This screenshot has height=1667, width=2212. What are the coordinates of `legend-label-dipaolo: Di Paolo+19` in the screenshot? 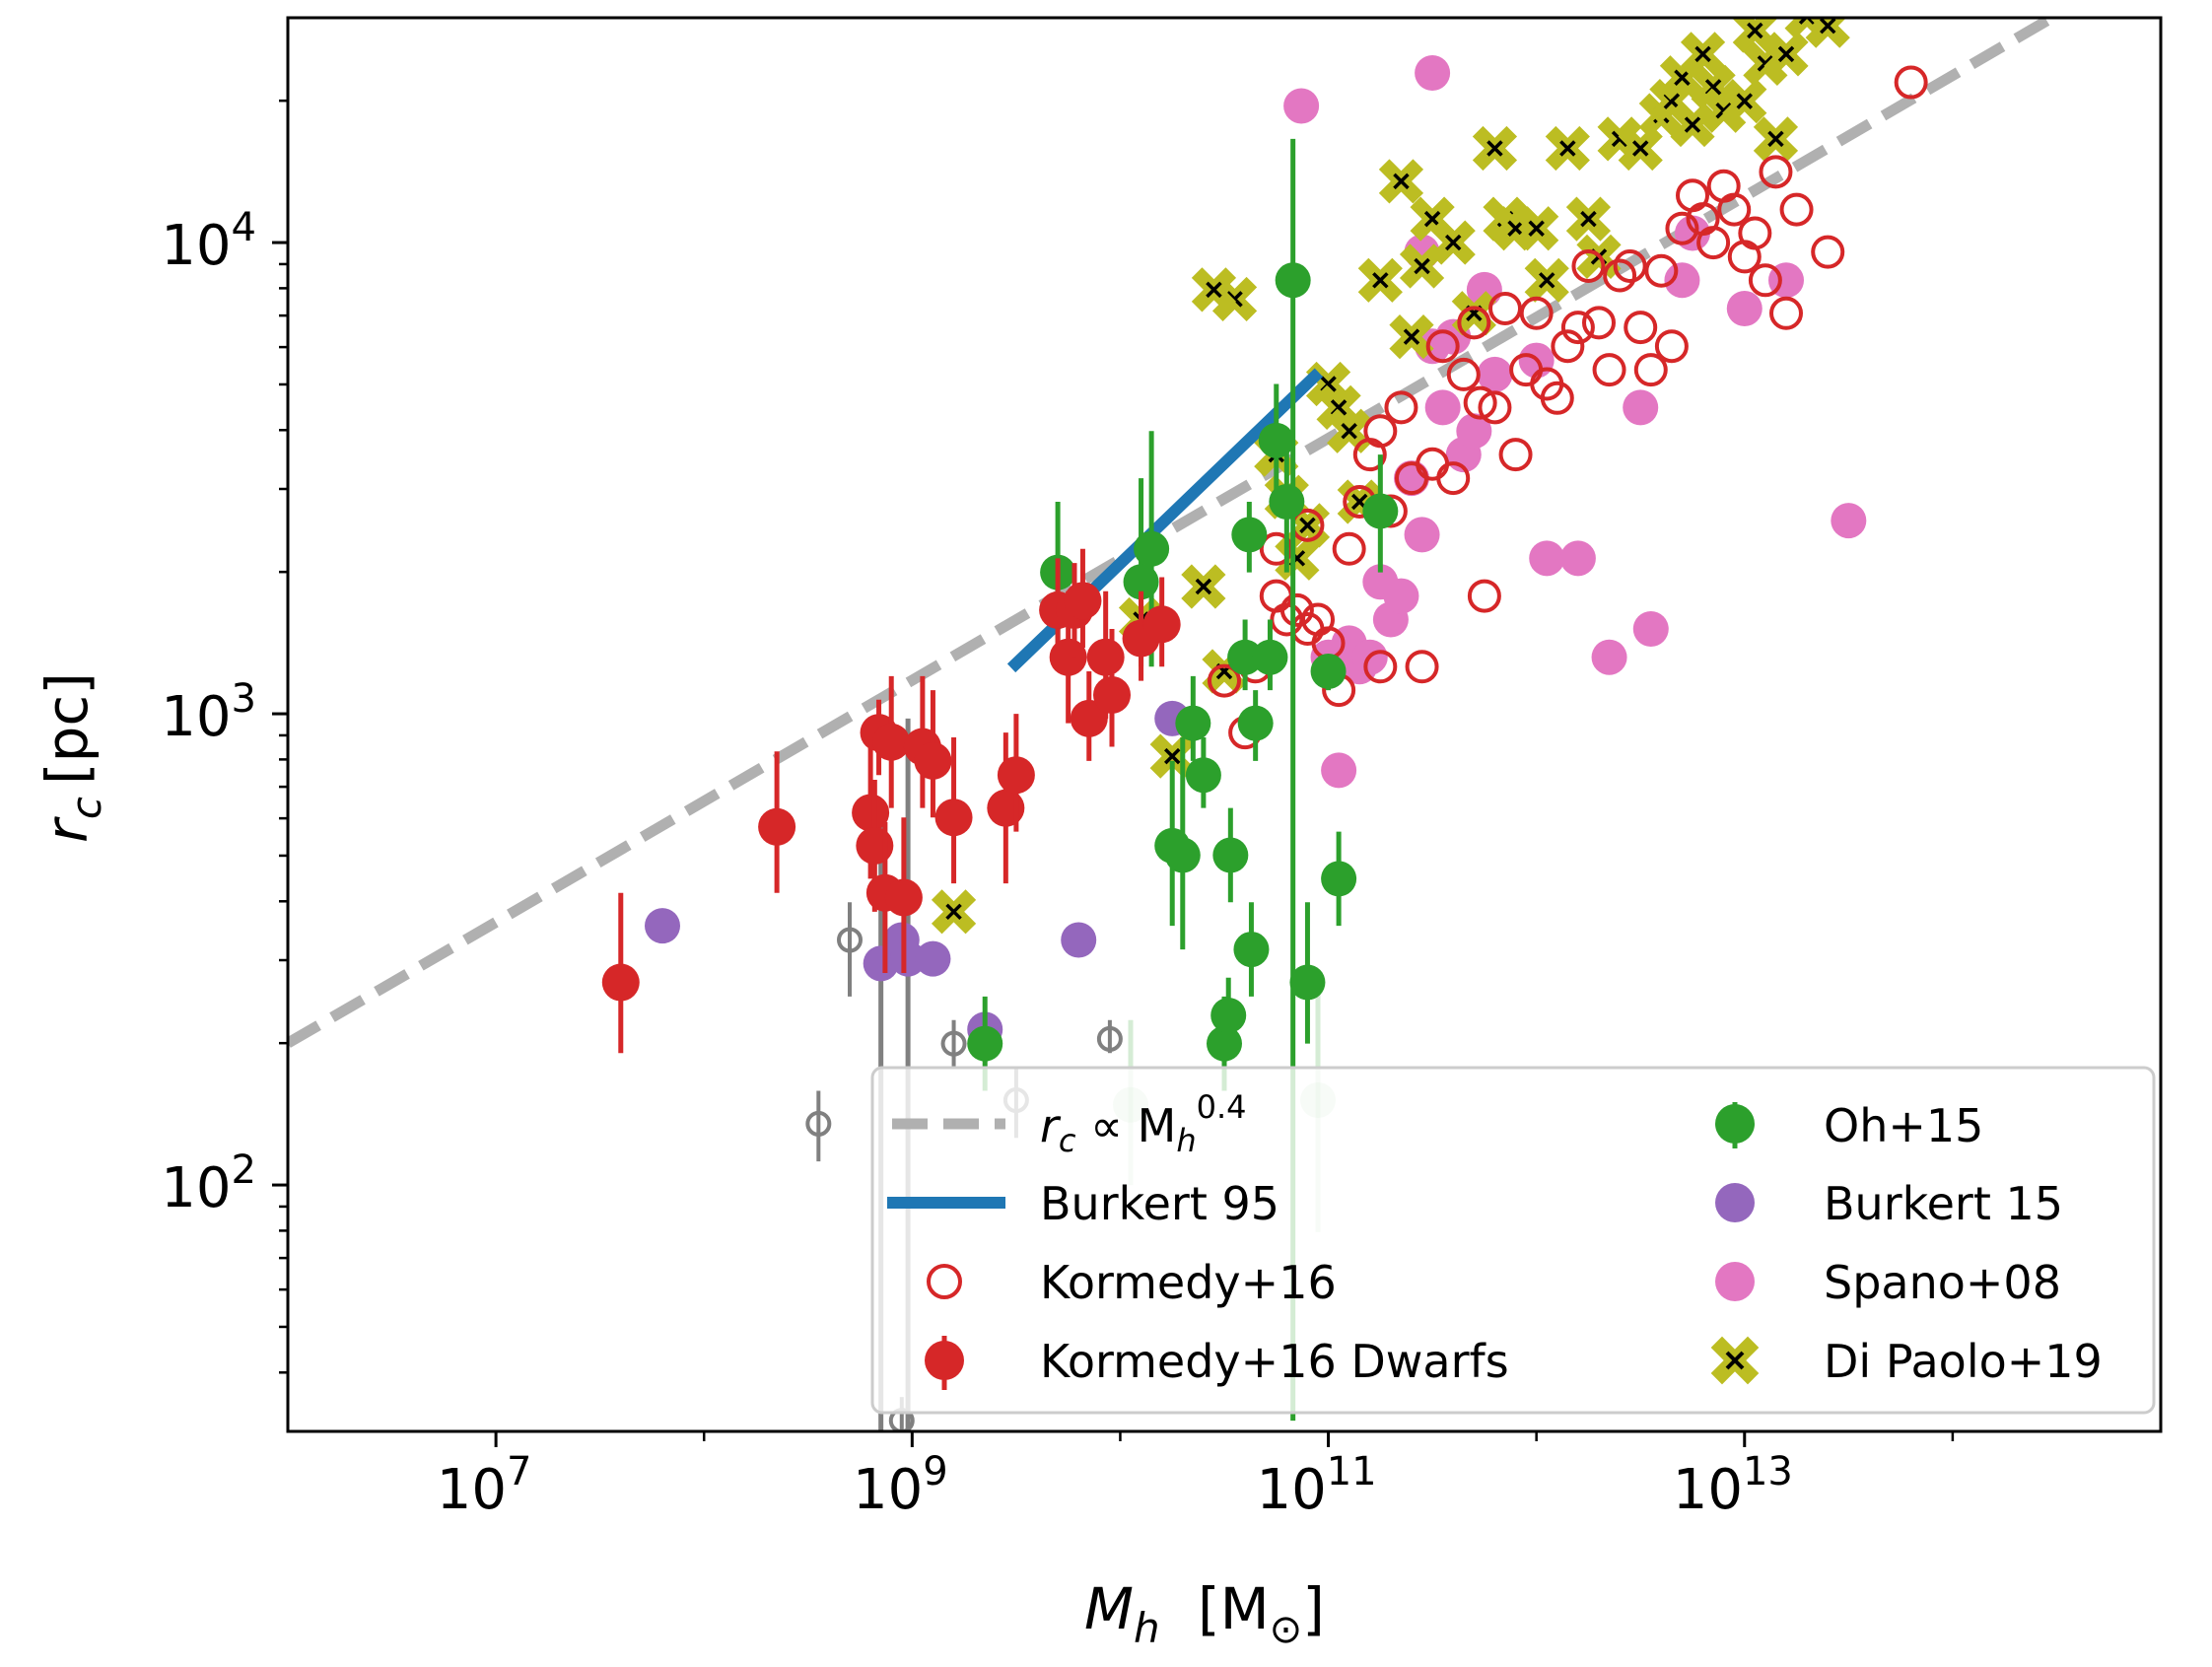 It's located at (1964, 1361).